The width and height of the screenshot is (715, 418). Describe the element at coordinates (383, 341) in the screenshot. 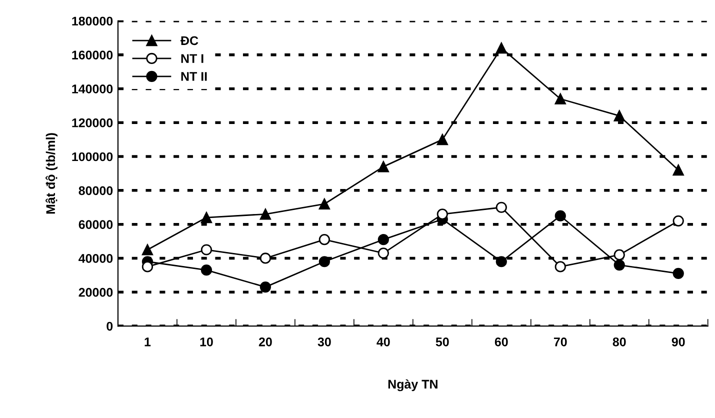

I see `x-tick-label: 40` at that location.